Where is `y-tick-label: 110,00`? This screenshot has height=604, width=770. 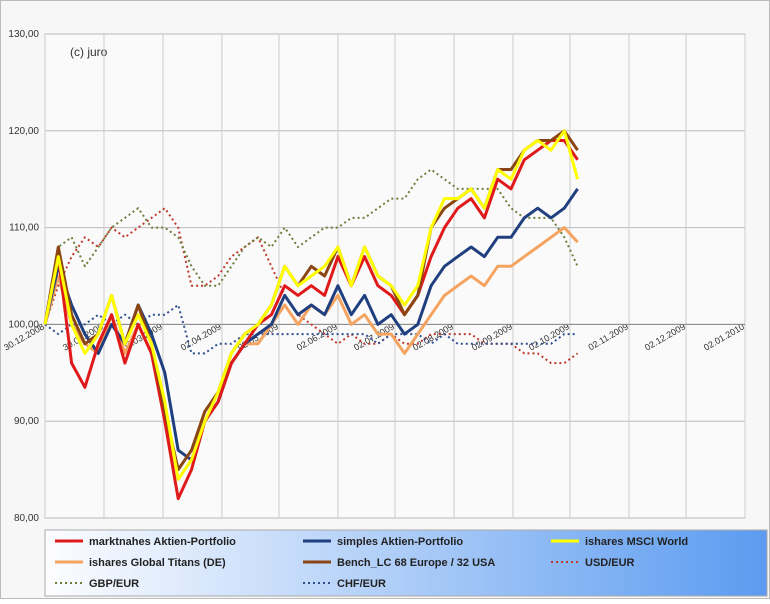 y-tick-label: 110,00 is located at coordinates (24, 228).